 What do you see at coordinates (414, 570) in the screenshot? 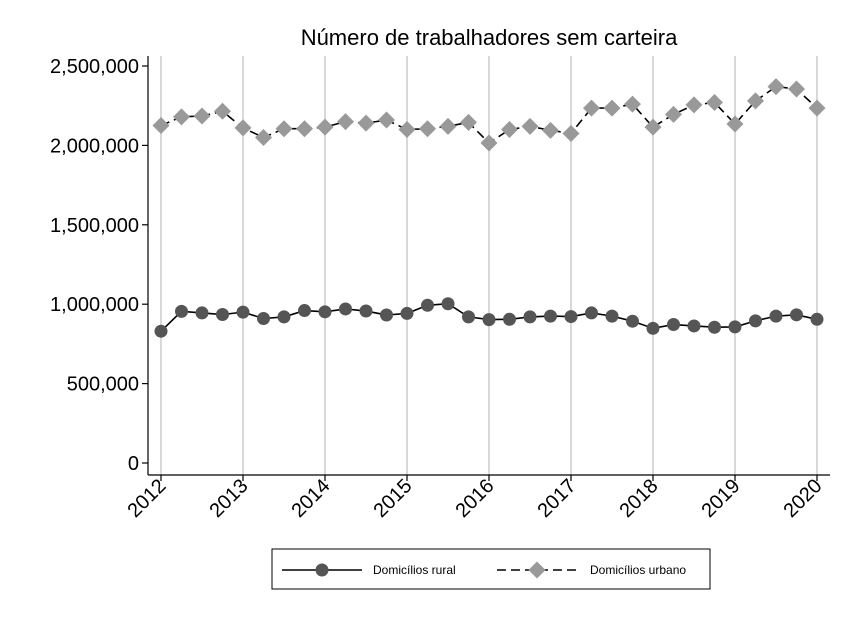
I see `legend-label-rural: Domicílios rural` at bounding box center [414, 570].